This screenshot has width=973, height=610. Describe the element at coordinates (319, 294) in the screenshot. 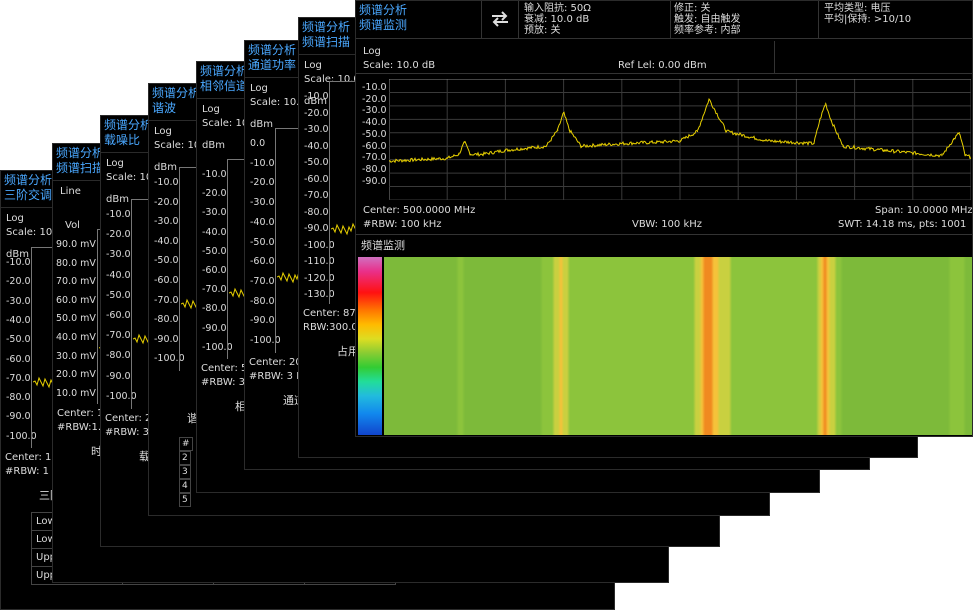

I see `y-tick-label: -130.0` at that location.